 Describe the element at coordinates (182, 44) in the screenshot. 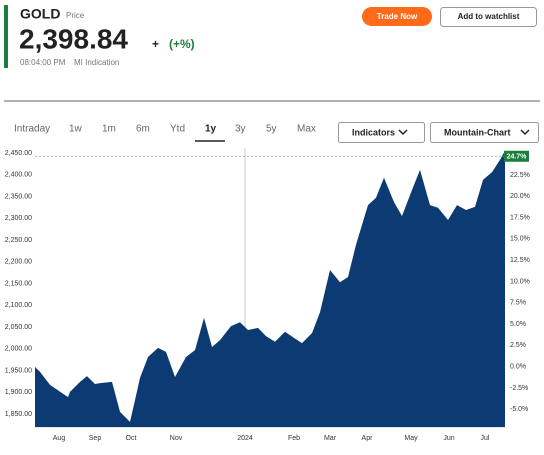

I see `change-pct: (+%)` at that location.